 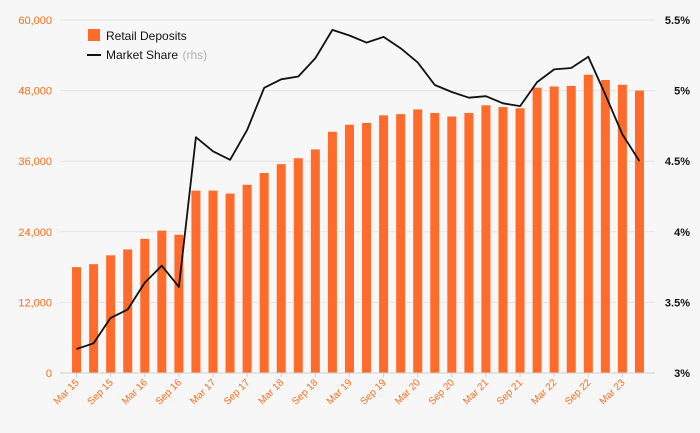 What do you see at coordinates (35, 303) in the screenshot?
I see `left-tick-label: 12,000` at bounding box center [35, 303].